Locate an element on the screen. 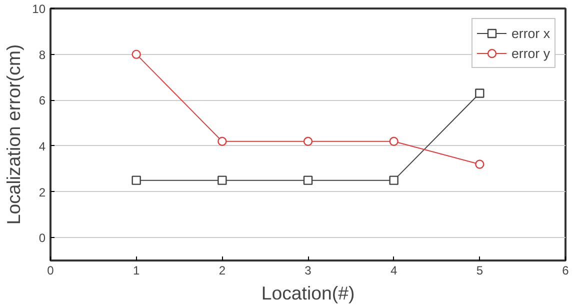 The width and height of the screenshot is (579, 306). y-tick-label: 2 is located at coordinates (42, 192).